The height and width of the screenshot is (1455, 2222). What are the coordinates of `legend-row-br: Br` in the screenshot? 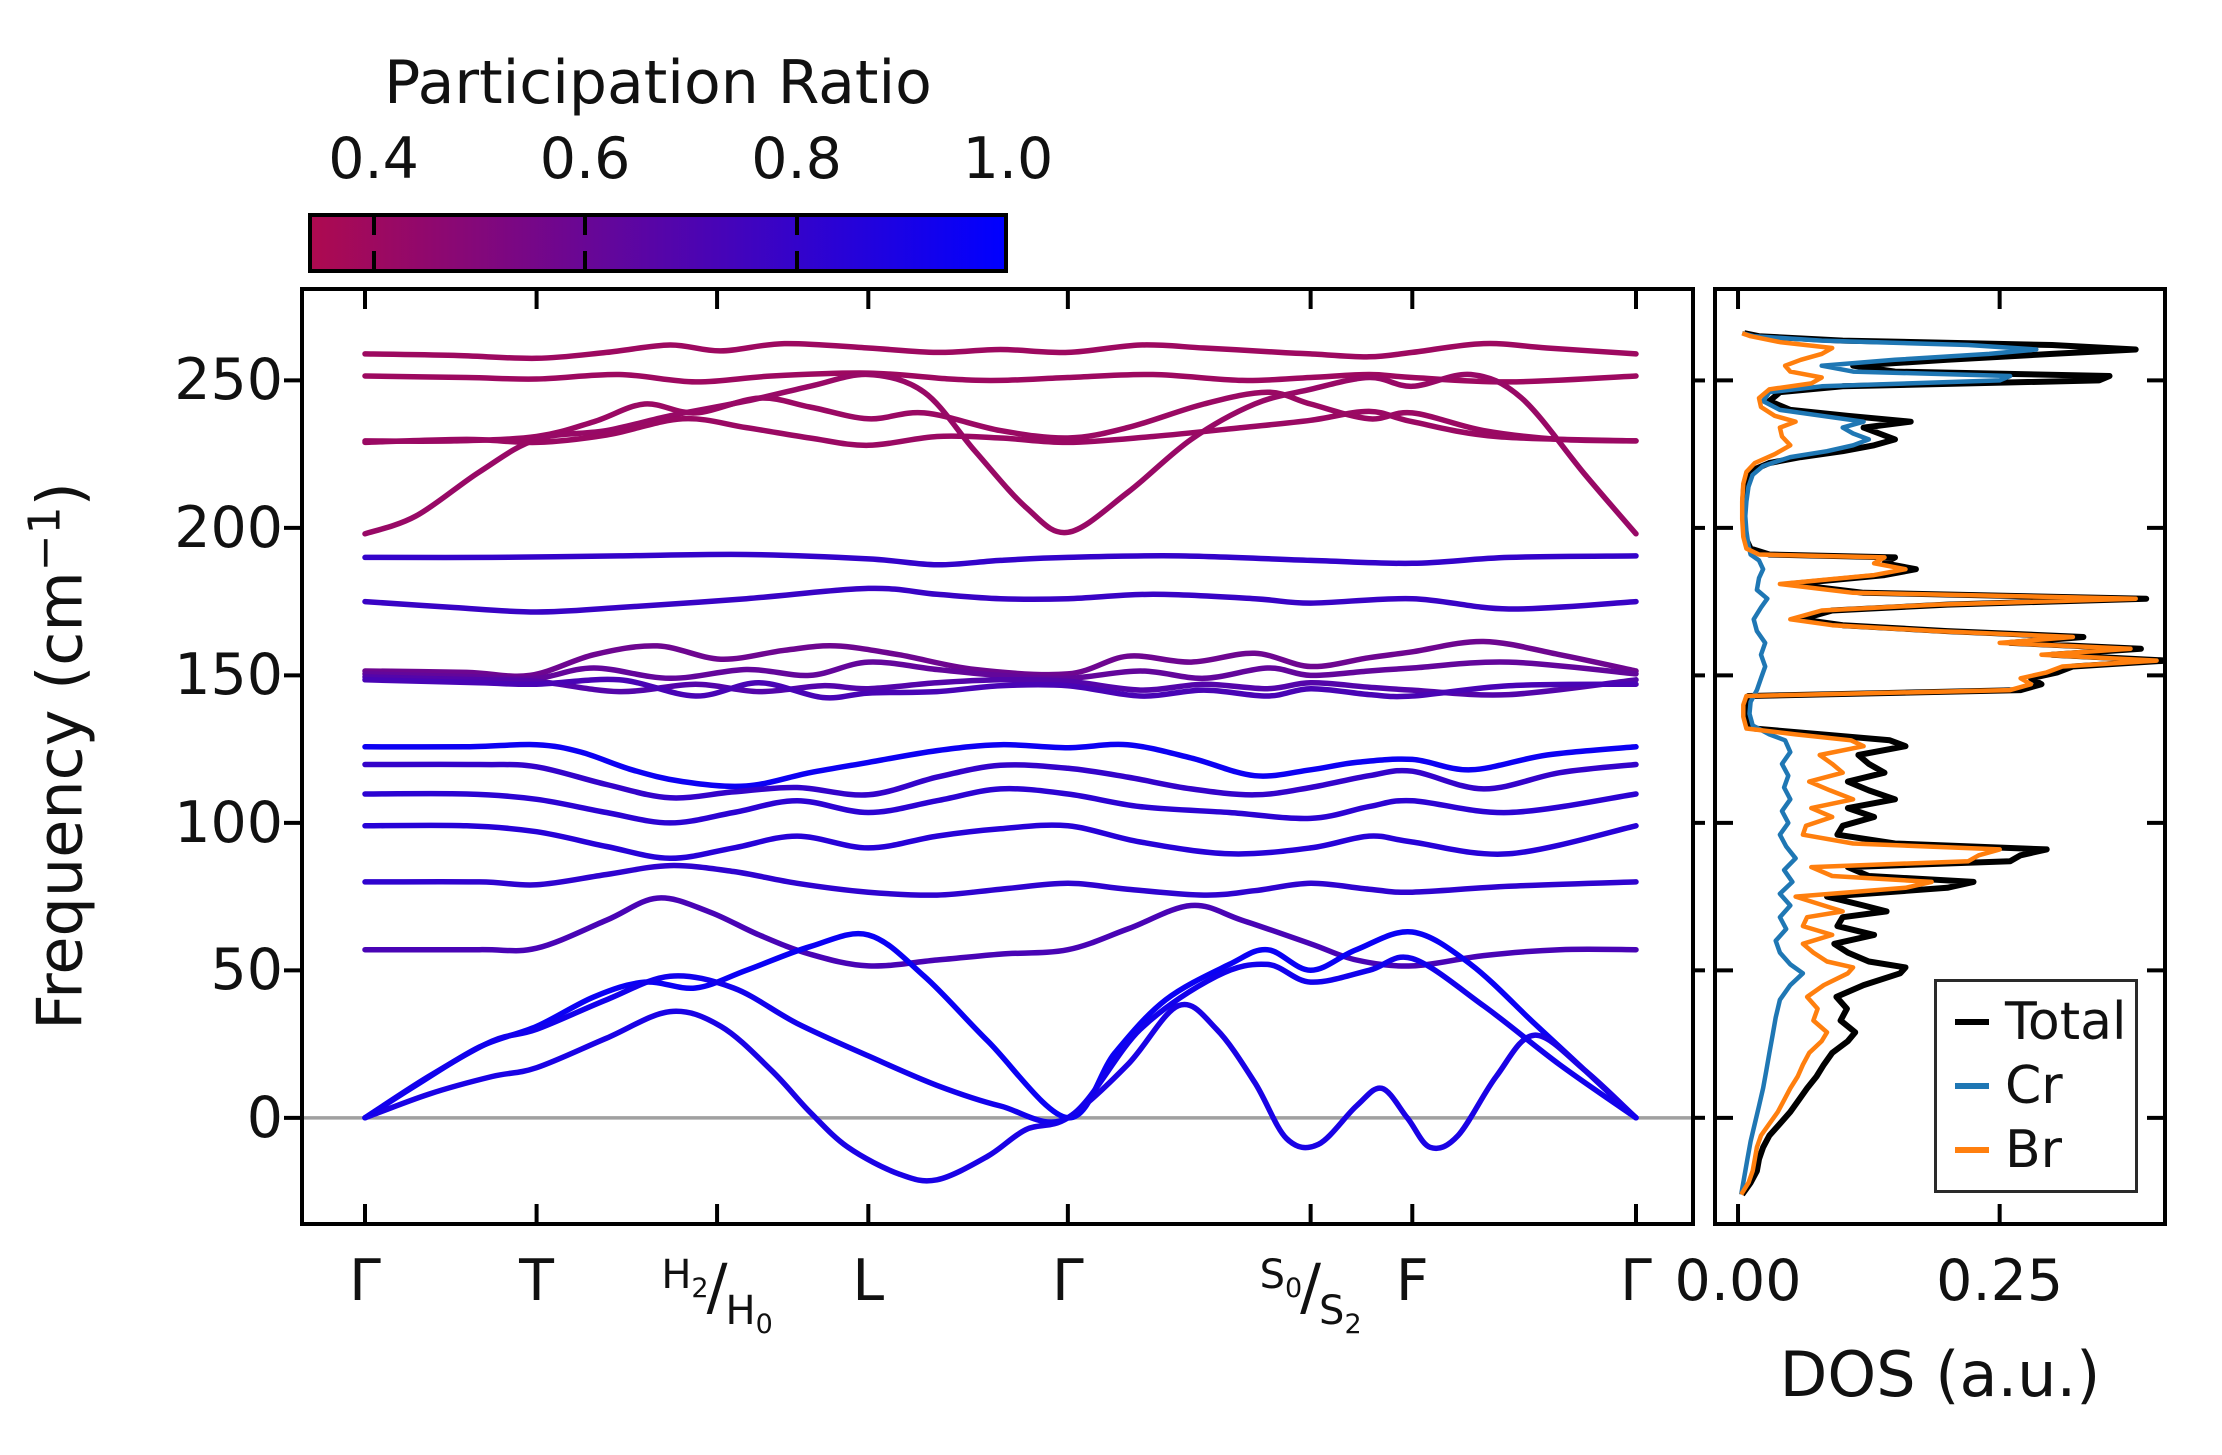 It's located at (2045, 1150).